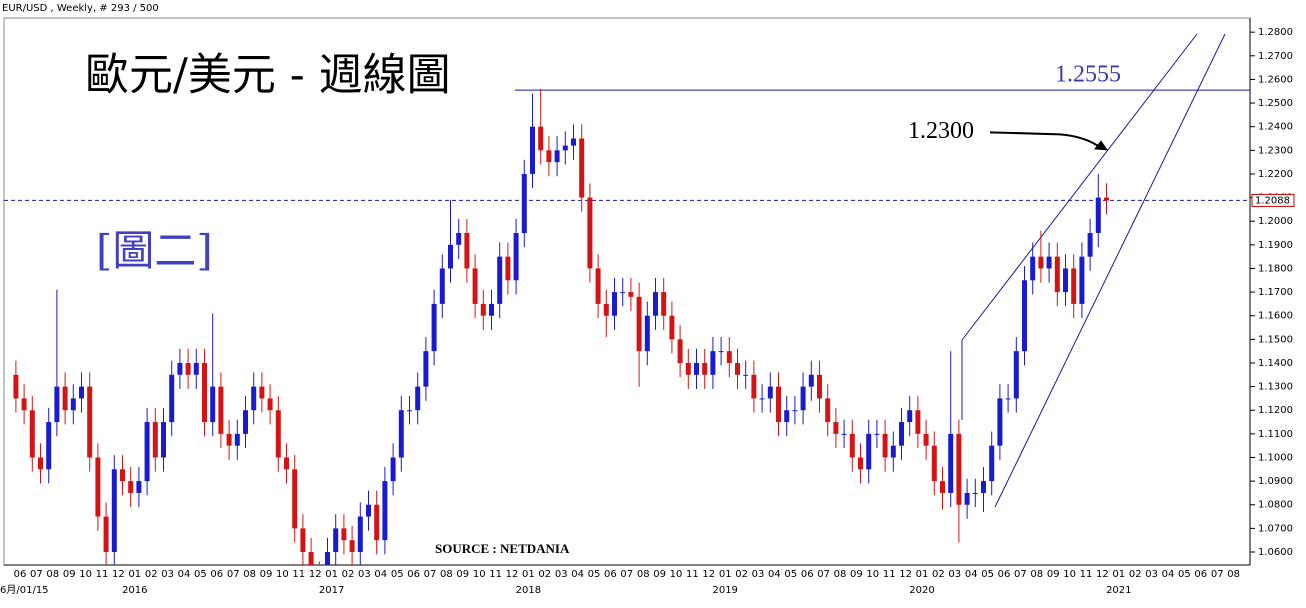 The width and height of the screenshot is (1306, 608). Describe the element at coordinates (1275, 103) in the screenshot. I see `y-tick-label: 1.2500` at that location.